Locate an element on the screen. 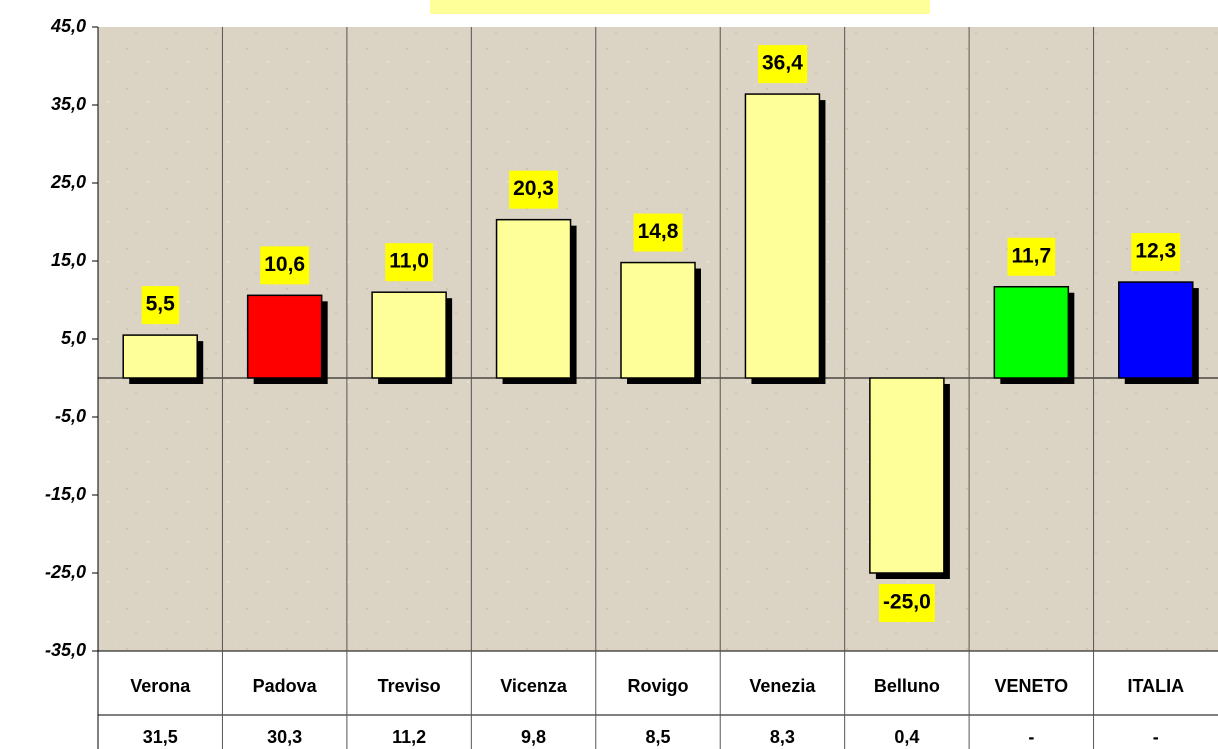 The width and height of the screenshot is (1218, 749). title-box is located at coordinates (680, 7).